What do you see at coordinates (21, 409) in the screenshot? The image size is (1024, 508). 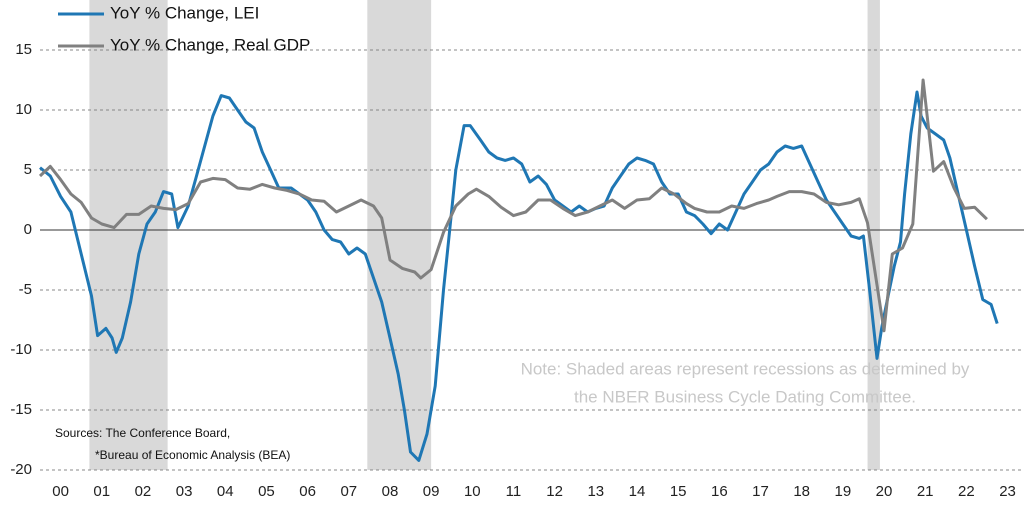 I see `y-tick-label: -15` at bounding box center [21, 409].